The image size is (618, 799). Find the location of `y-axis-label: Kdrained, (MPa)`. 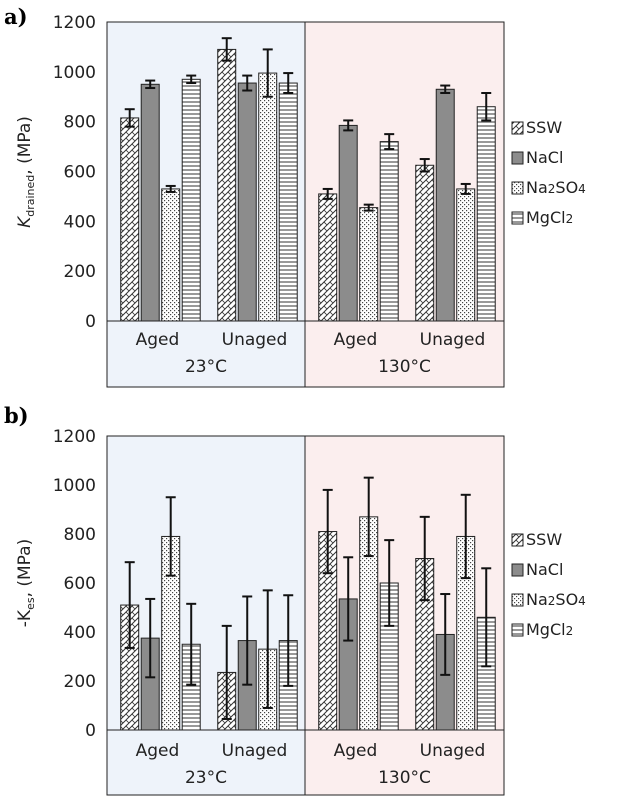

y-axis-label: Kdrained, (MPa) is located at coordinates (26, 172).